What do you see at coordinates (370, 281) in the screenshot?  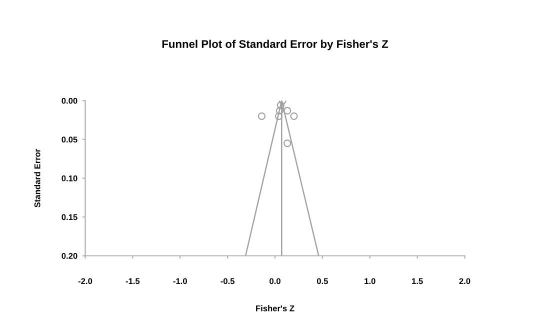 I see `x-tick-label: 1.0` at bounding box center [370, 281].